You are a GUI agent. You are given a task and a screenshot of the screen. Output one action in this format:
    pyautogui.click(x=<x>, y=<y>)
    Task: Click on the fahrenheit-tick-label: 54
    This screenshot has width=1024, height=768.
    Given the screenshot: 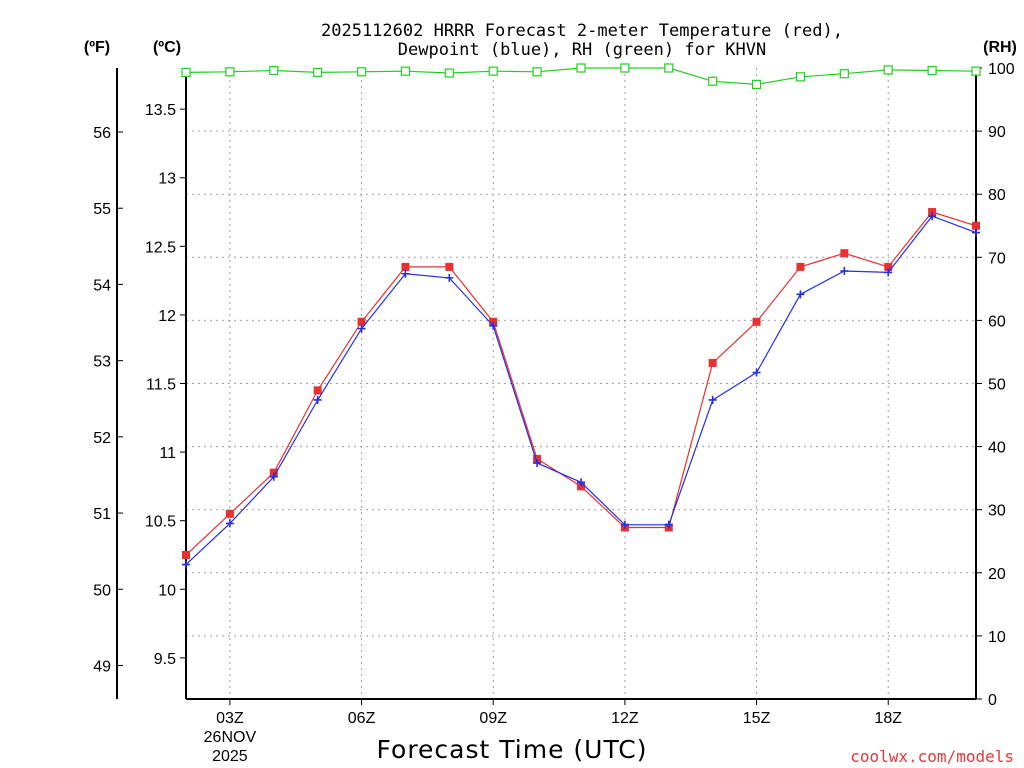 What is the action you would take?
    pyautogui.click(x=102, y=285)
    